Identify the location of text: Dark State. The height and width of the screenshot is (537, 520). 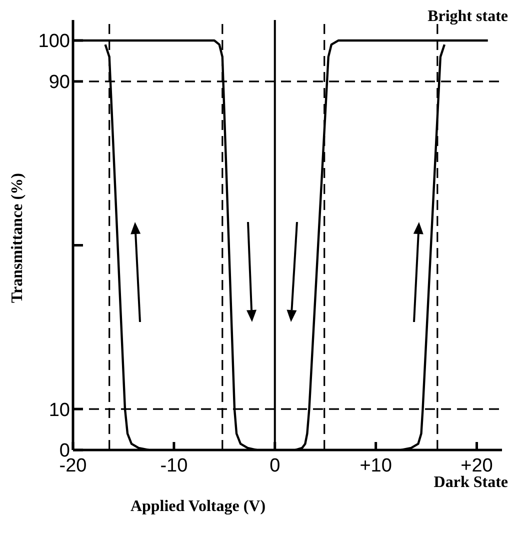
(471, 483).